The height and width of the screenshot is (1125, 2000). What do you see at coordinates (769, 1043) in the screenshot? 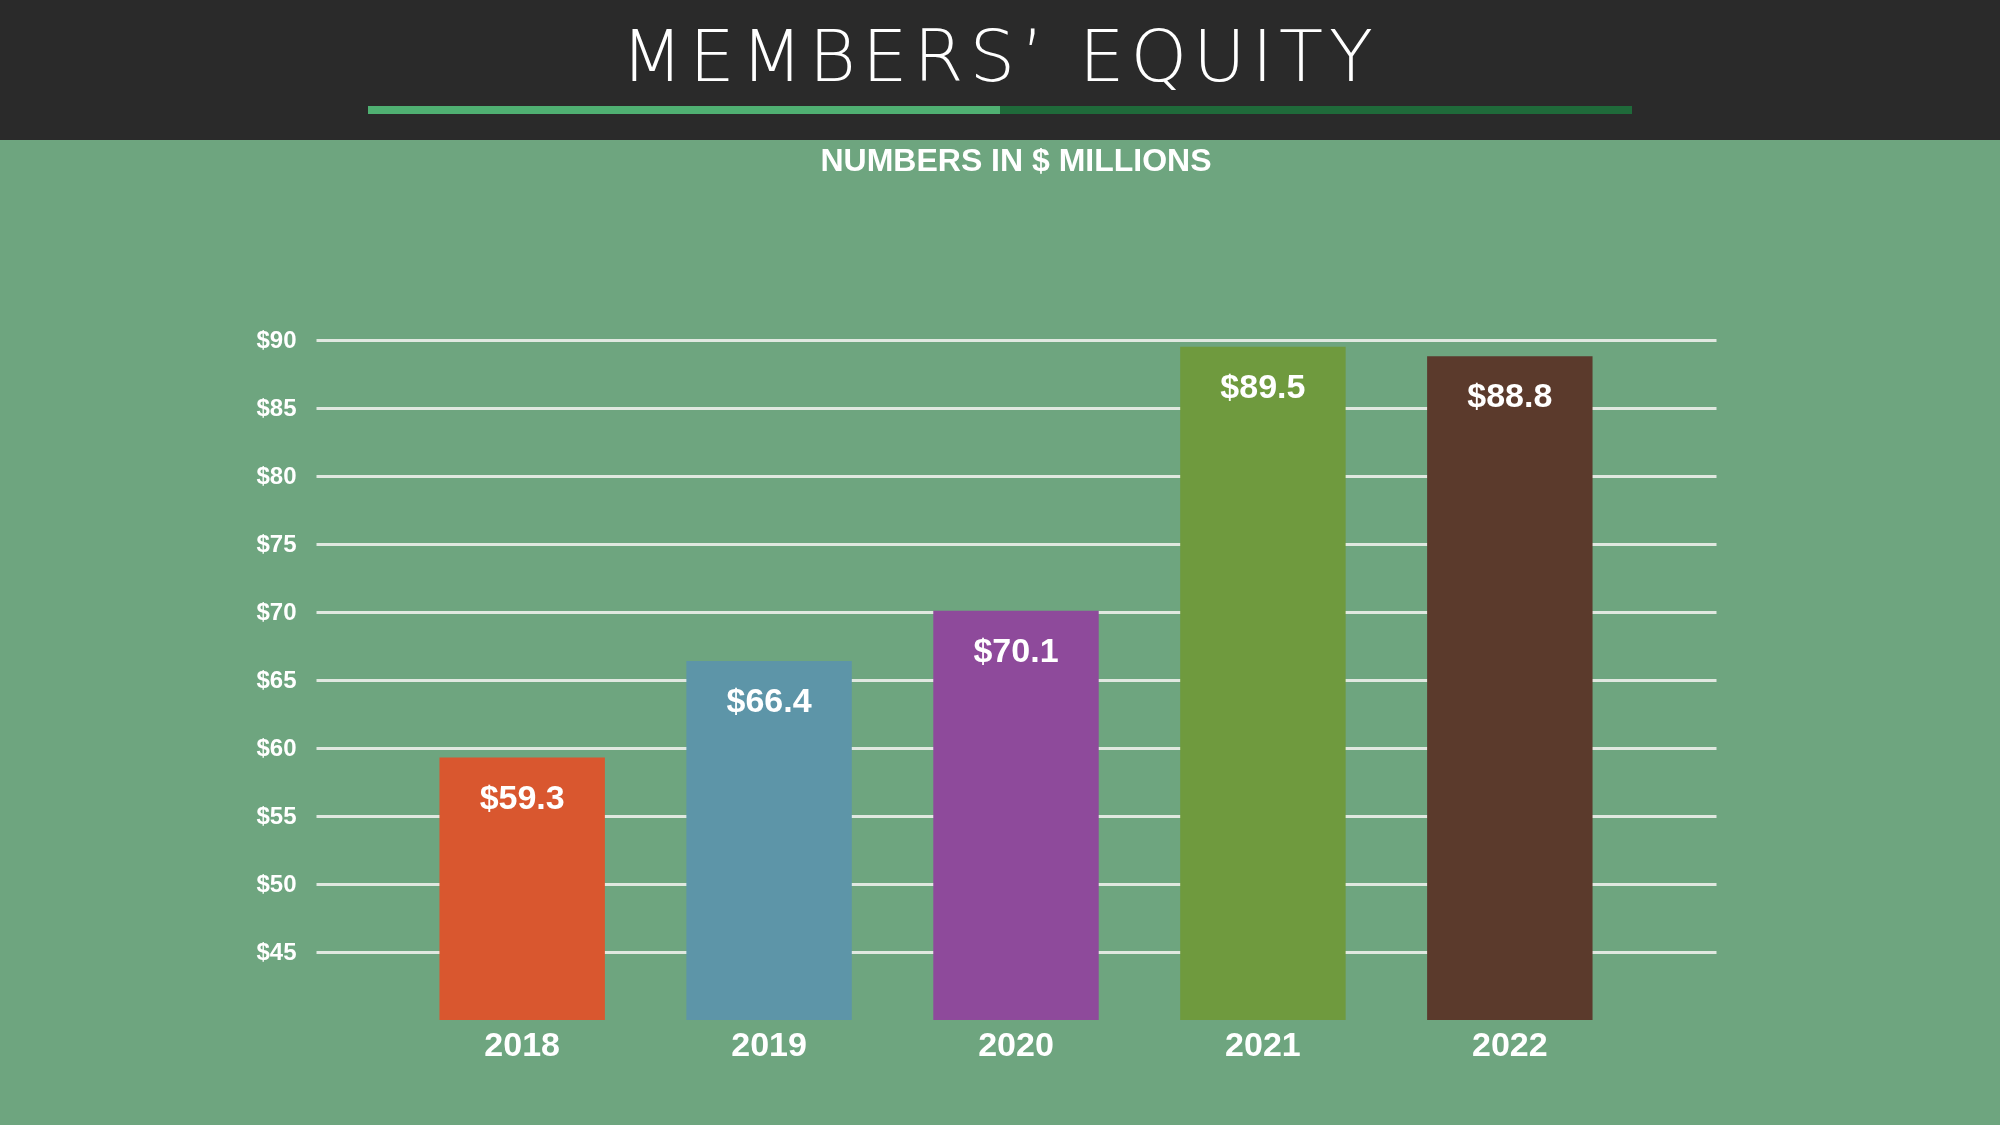
I see `x-tick-label: 2019` at bounding box center [769, 1043].